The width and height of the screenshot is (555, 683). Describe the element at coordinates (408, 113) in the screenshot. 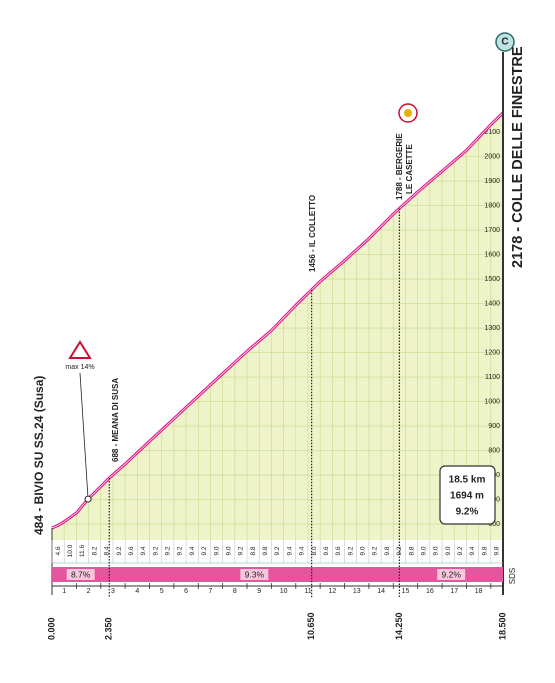

I see `sponsor-icon-sun` at that location.